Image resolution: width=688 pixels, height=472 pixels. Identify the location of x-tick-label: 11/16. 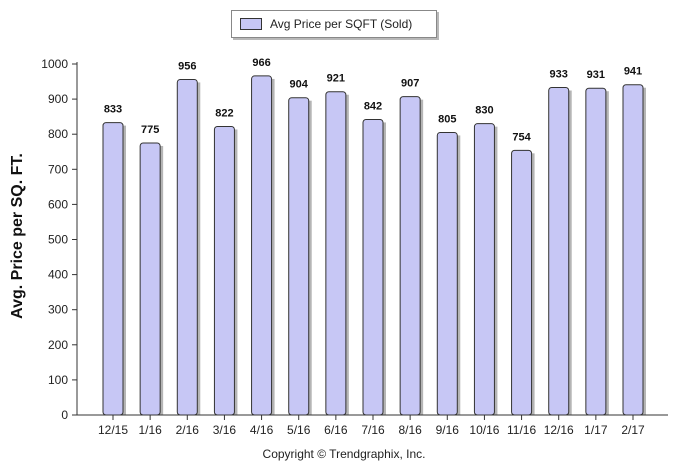
(521, 430).